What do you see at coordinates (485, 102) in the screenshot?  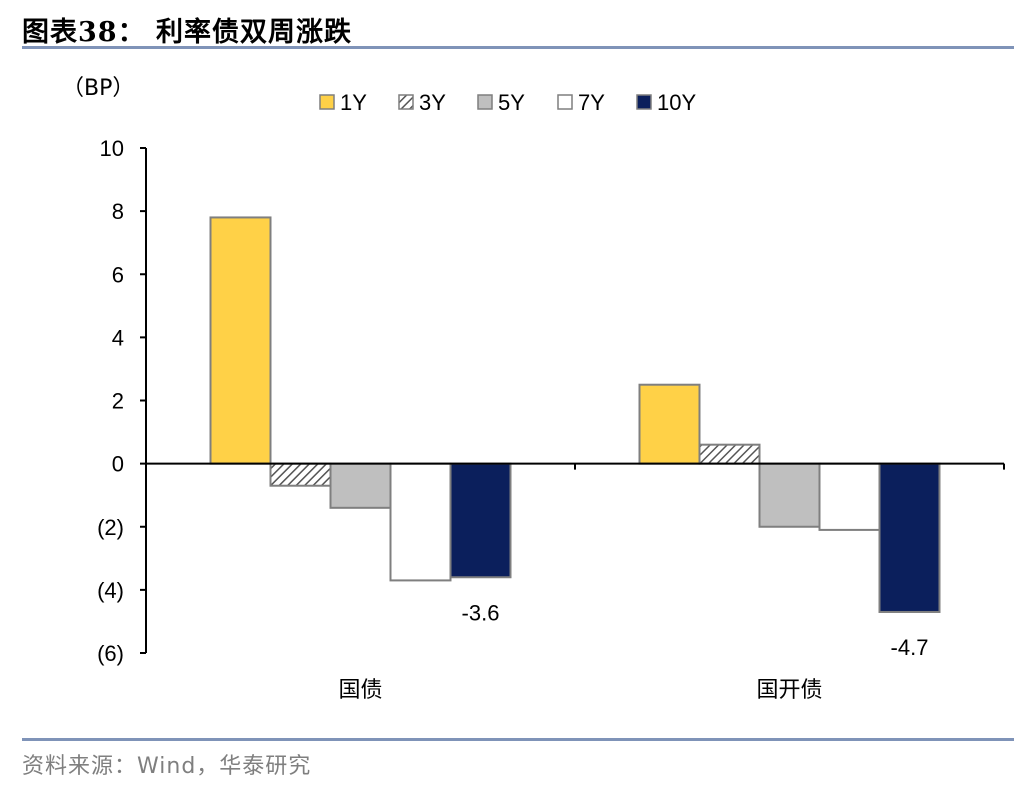 I see `legend-swatch-5y` at bounding box center [485, 102].